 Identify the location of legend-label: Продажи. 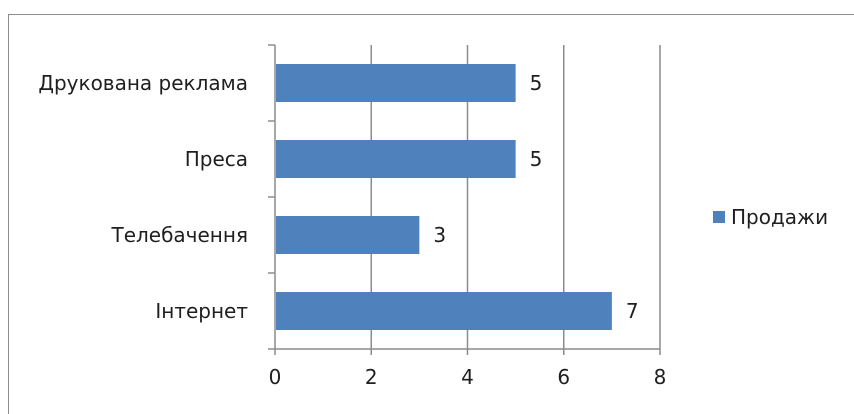
(779, 217).